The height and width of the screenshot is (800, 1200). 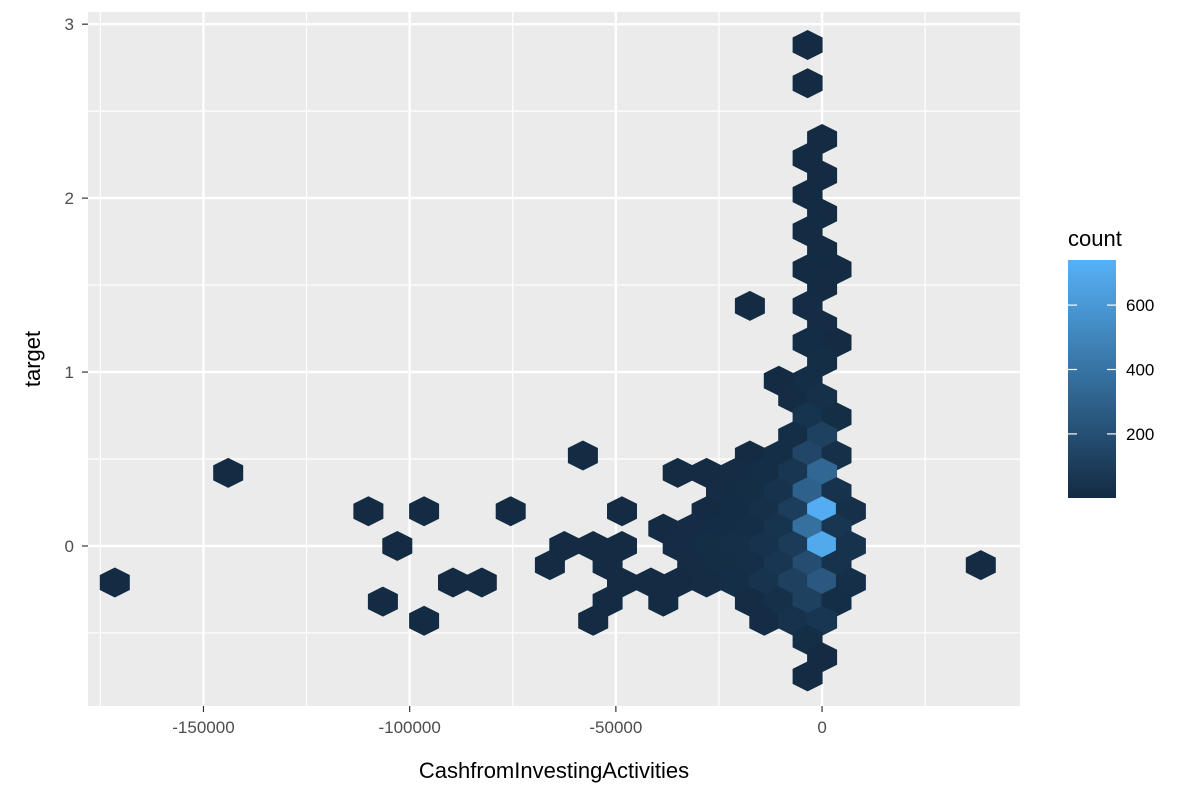 I want to click on y-tick-label: 1, so click(x=69, y=372).